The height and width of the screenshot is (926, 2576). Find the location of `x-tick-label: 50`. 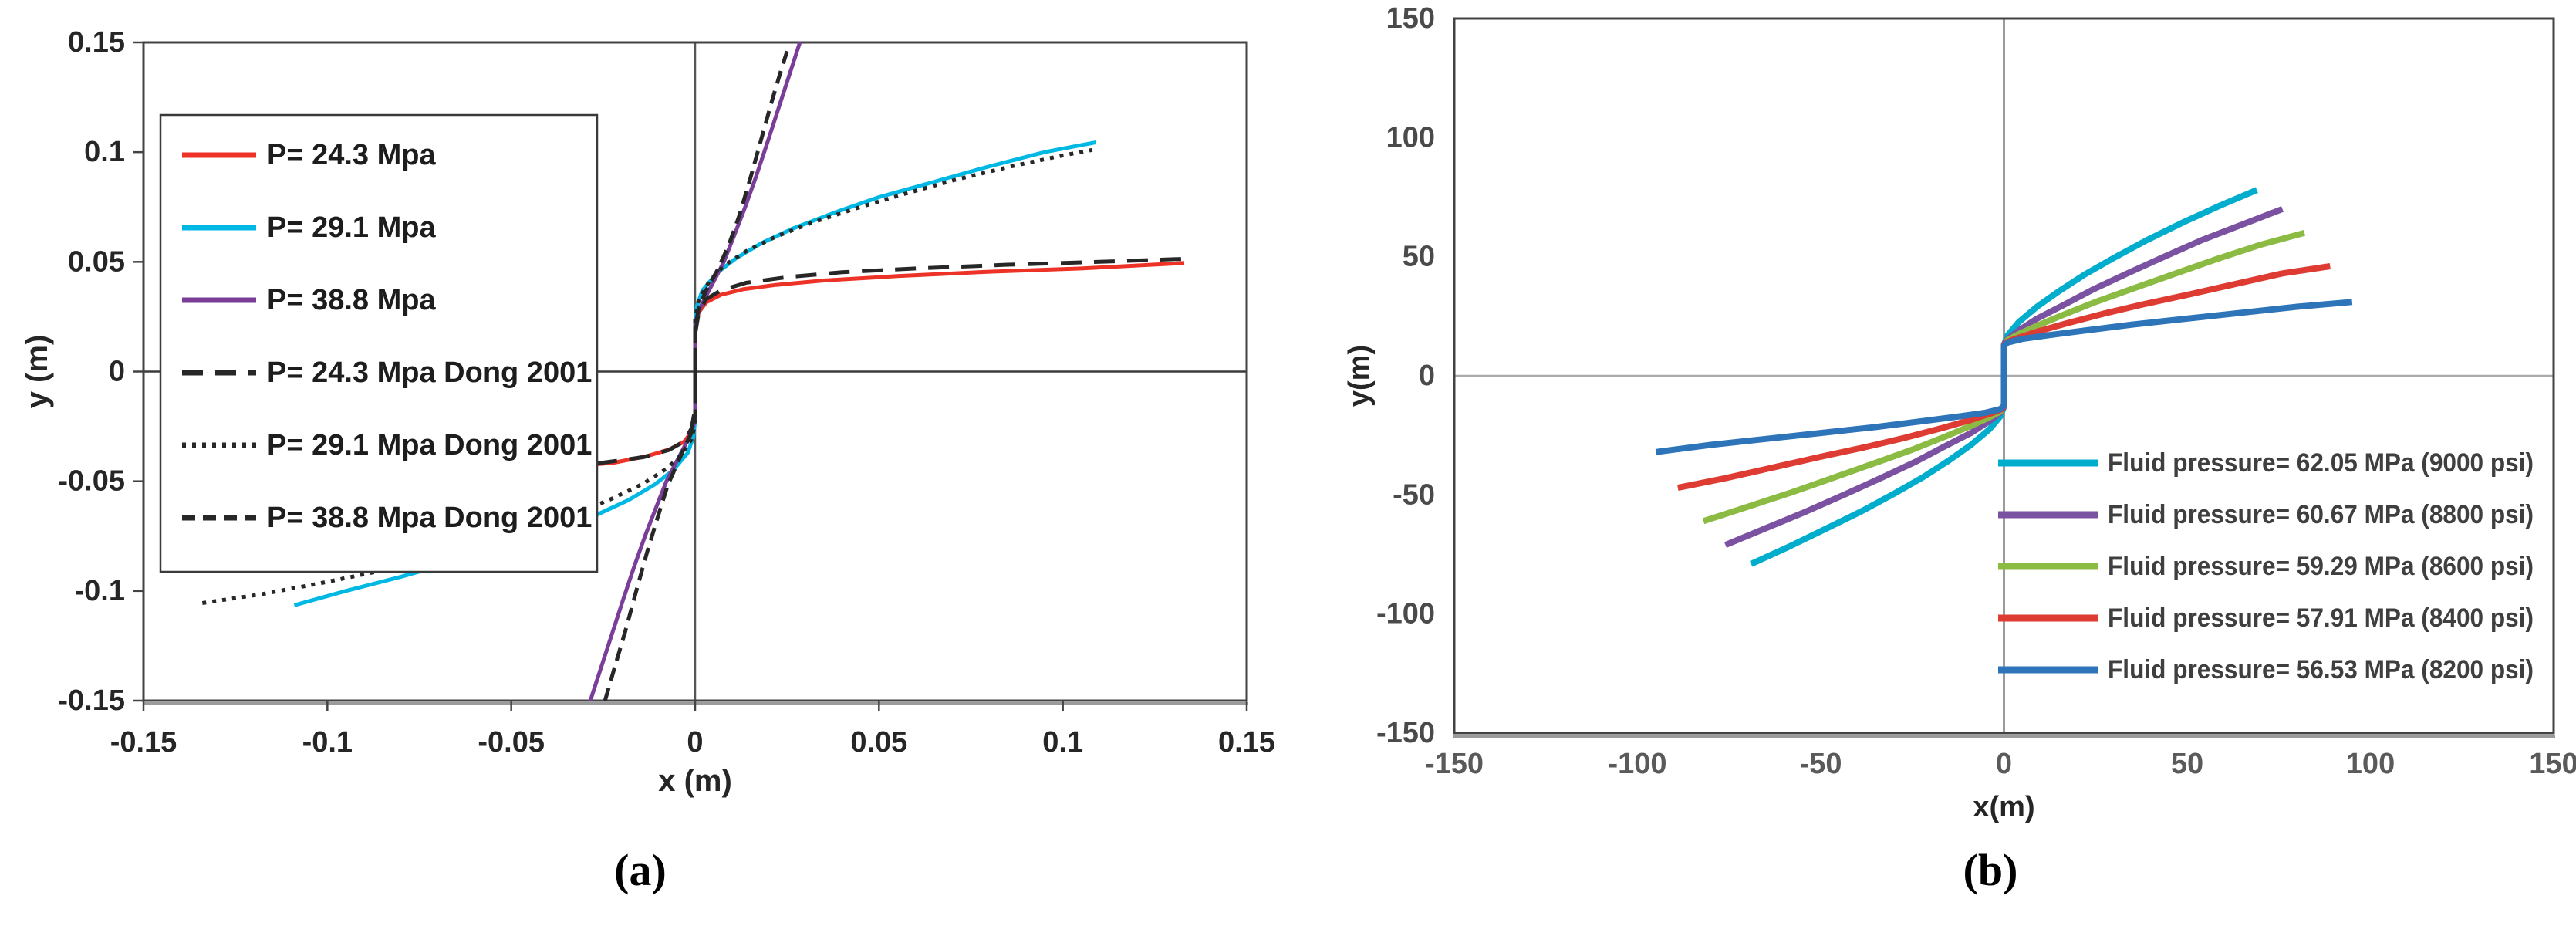

x-tick-label: 50 is located at coordinates (2187, 764).